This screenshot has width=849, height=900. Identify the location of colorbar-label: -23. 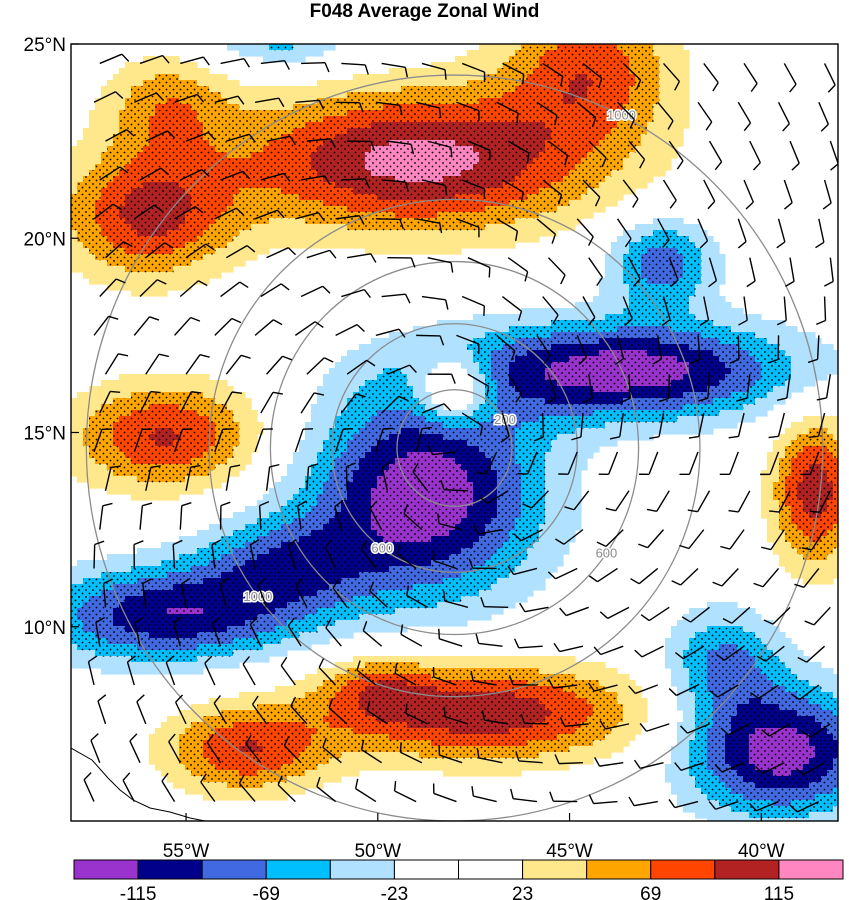
(394, 892).